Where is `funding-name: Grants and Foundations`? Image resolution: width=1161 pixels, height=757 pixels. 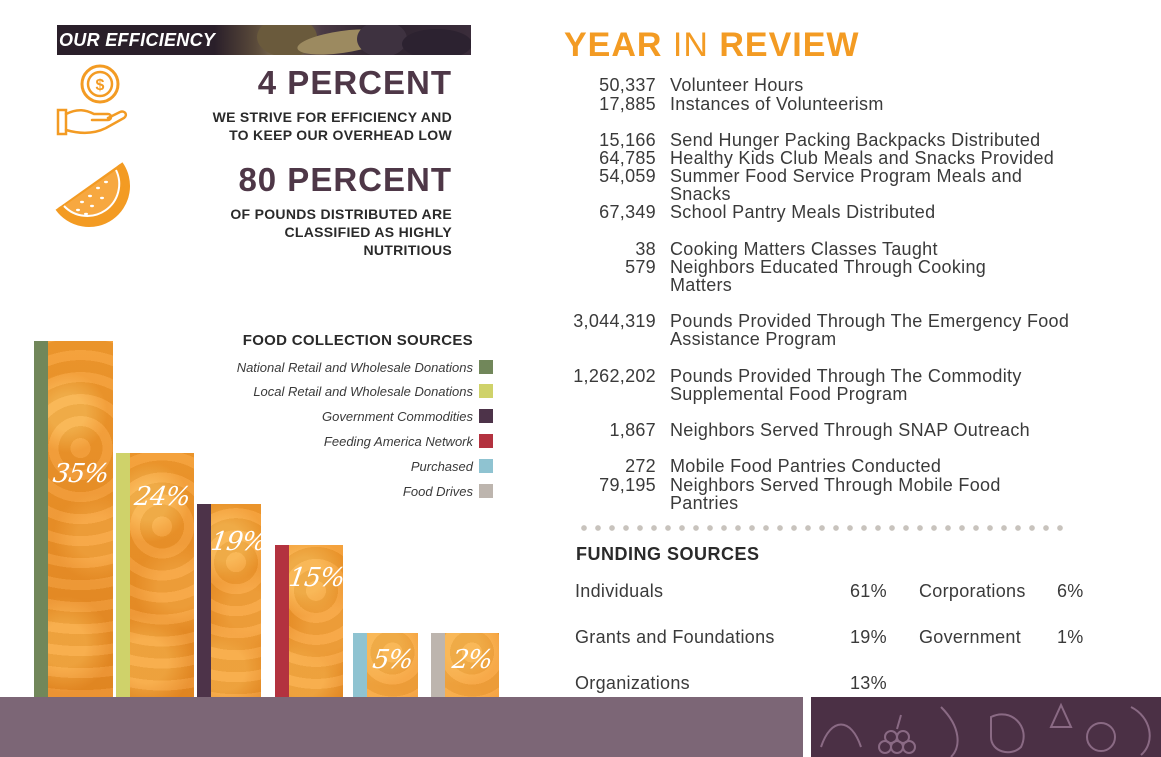 funding-name: Grants and Foundations is located at coordinates (675, 637).